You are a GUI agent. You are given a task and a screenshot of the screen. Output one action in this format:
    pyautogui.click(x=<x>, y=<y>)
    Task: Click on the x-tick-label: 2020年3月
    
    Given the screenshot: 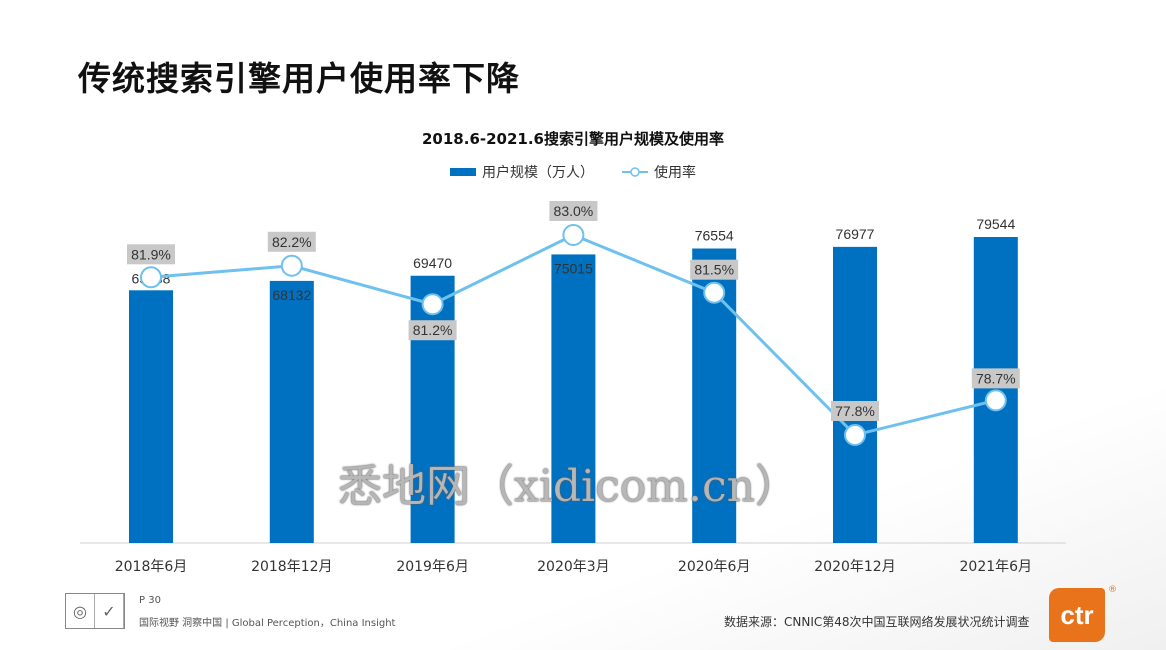 What is the action you would take?
    pyautogui.click(x=573, y=567)
    